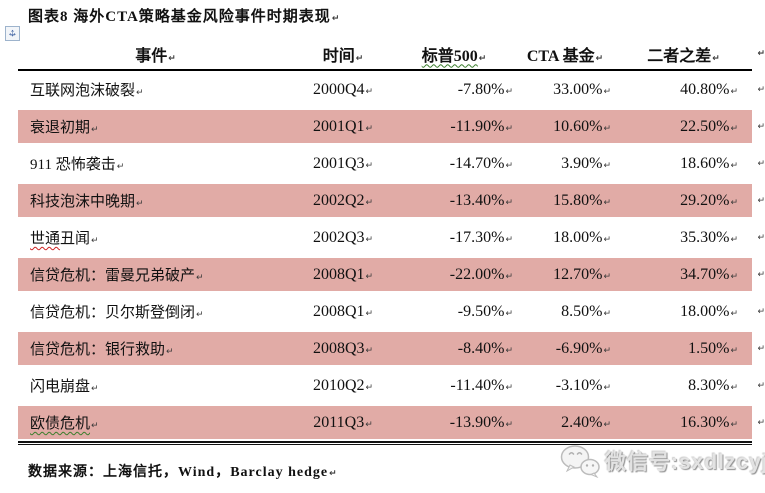 This screenshot has width=765, height=493. I want to click on sp500-cell: -13.40%↵, so click(454, 201).